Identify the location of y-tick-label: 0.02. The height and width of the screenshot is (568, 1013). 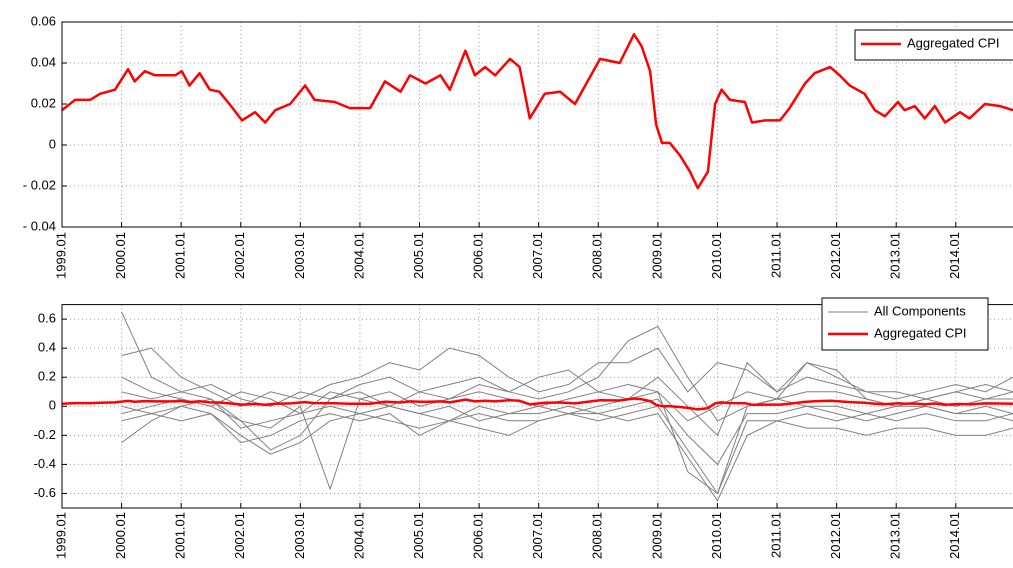
(43, 102).